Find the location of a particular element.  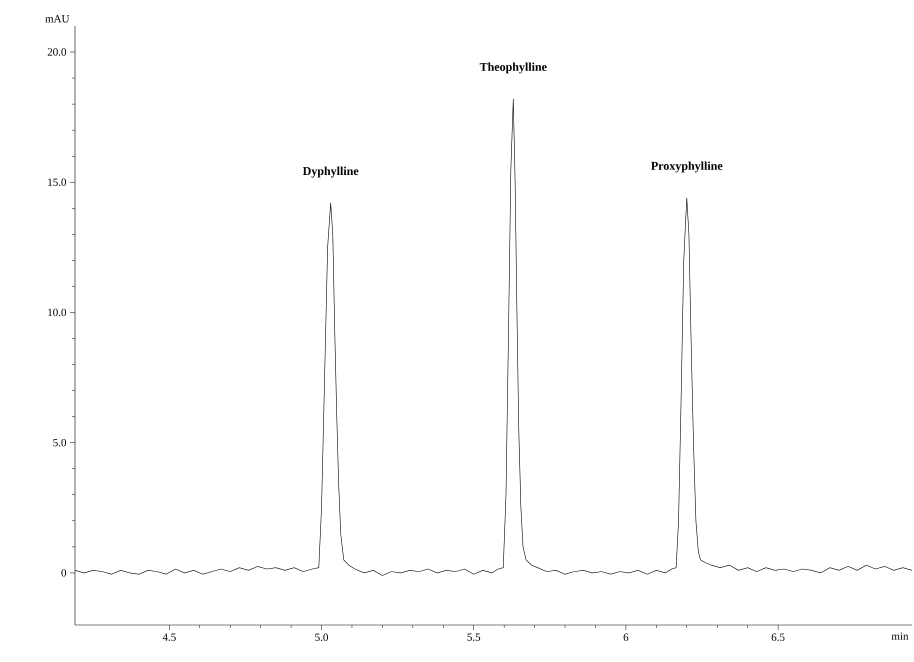

y-tick-label: 20.0 is located at coordinates (57, 52).